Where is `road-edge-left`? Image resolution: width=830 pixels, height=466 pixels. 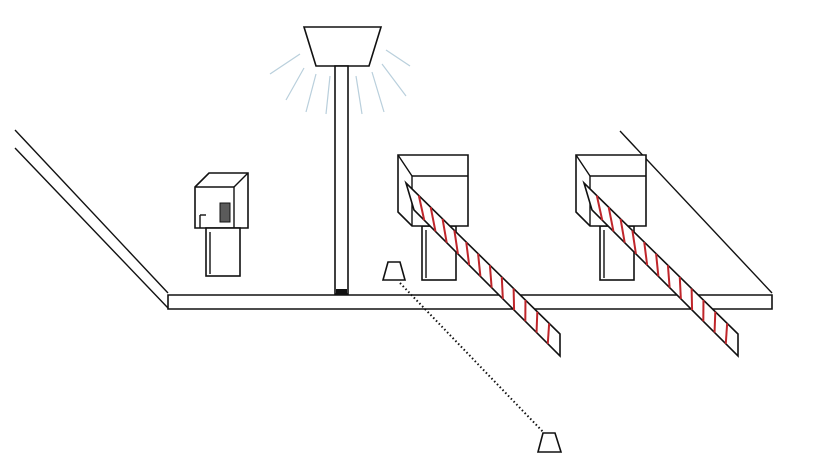 road-edge-left is located at coordinates (91, 219).